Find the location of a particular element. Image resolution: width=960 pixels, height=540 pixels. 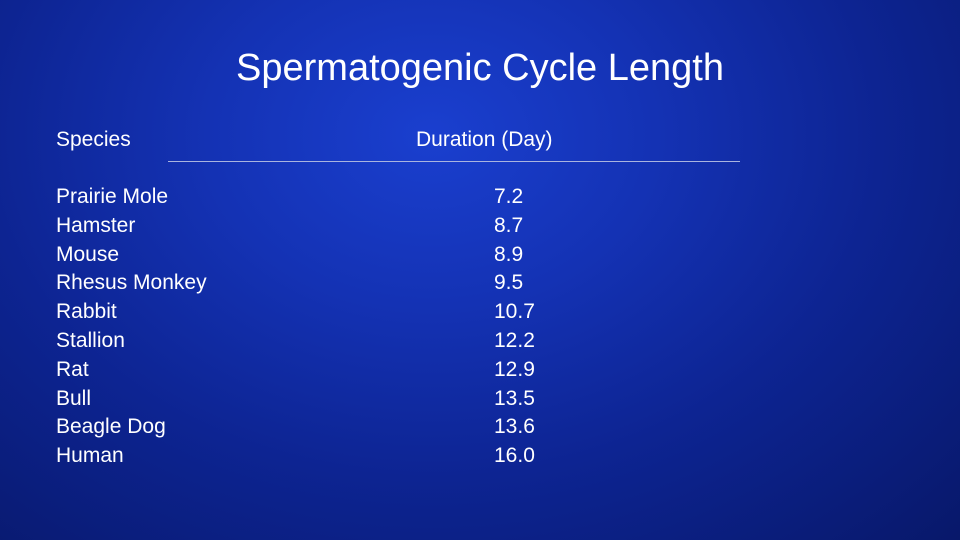

cycle-duration: 9.5 is located at coordinates (509, 283).